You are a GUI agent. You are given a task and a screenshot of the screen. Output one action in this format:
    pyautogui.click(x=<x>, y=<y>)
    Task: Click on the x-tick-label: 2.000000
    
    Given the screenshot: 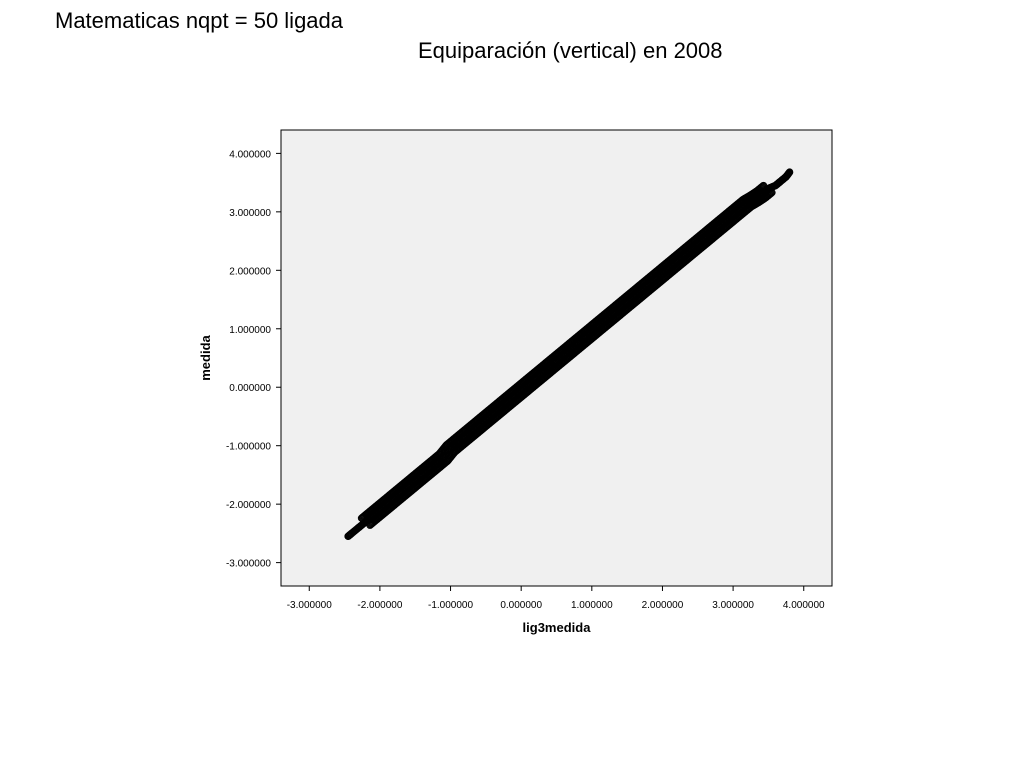 What is the action you would take?
    pyautogui.click(x=663, y=605)
    